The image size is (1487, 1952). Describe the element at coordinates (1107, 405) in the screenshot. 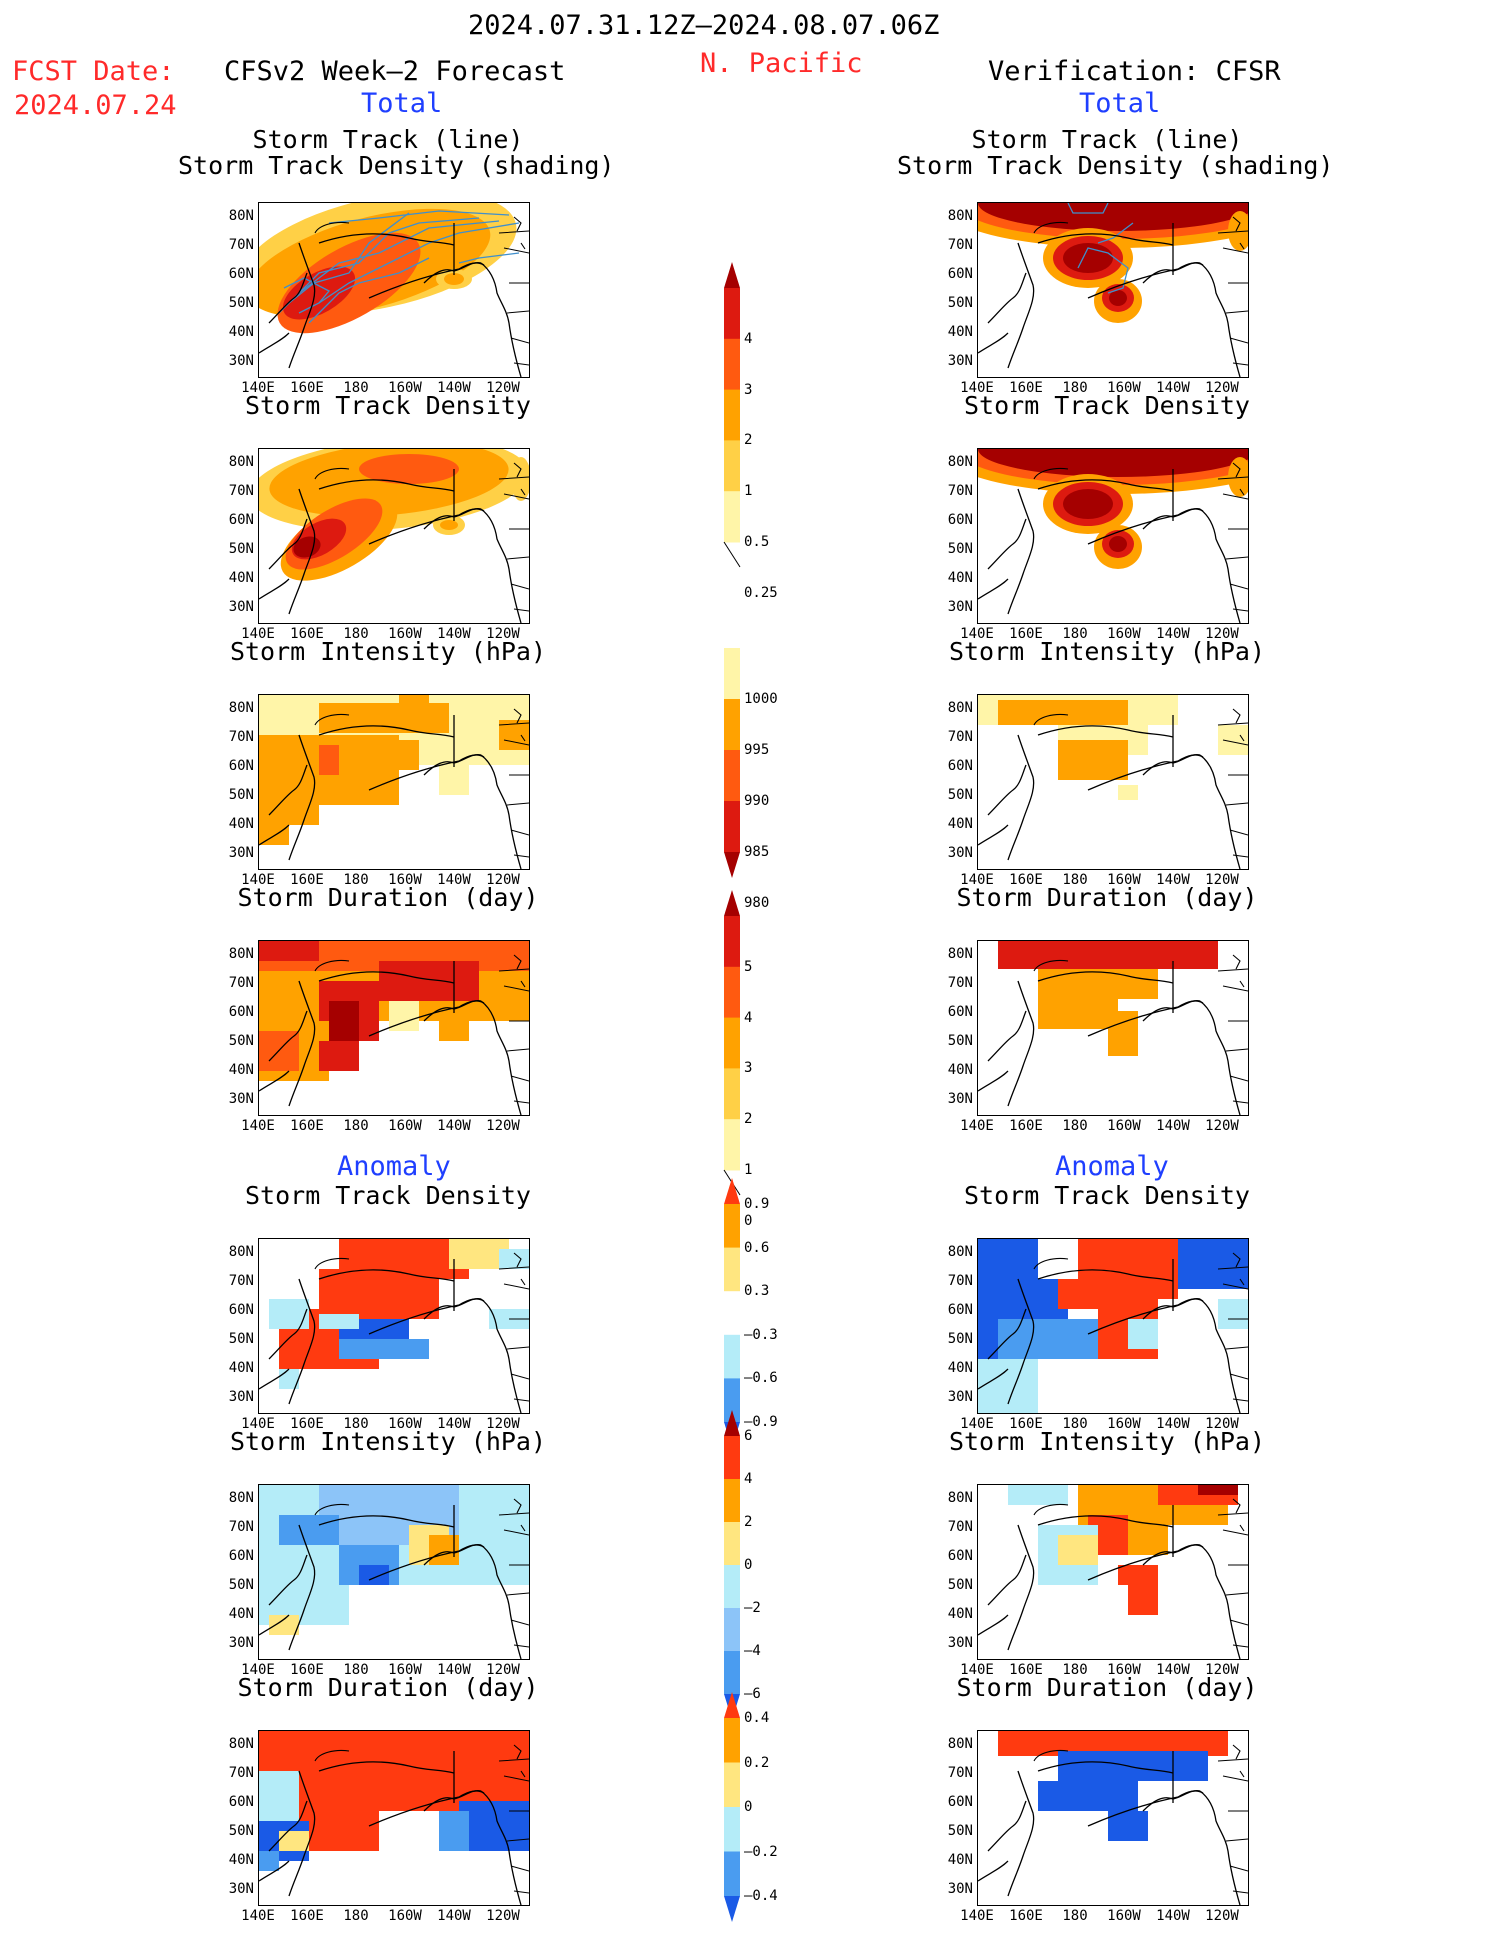

I see `panel-title-verification-1-density: Storm Track Density` at that location.